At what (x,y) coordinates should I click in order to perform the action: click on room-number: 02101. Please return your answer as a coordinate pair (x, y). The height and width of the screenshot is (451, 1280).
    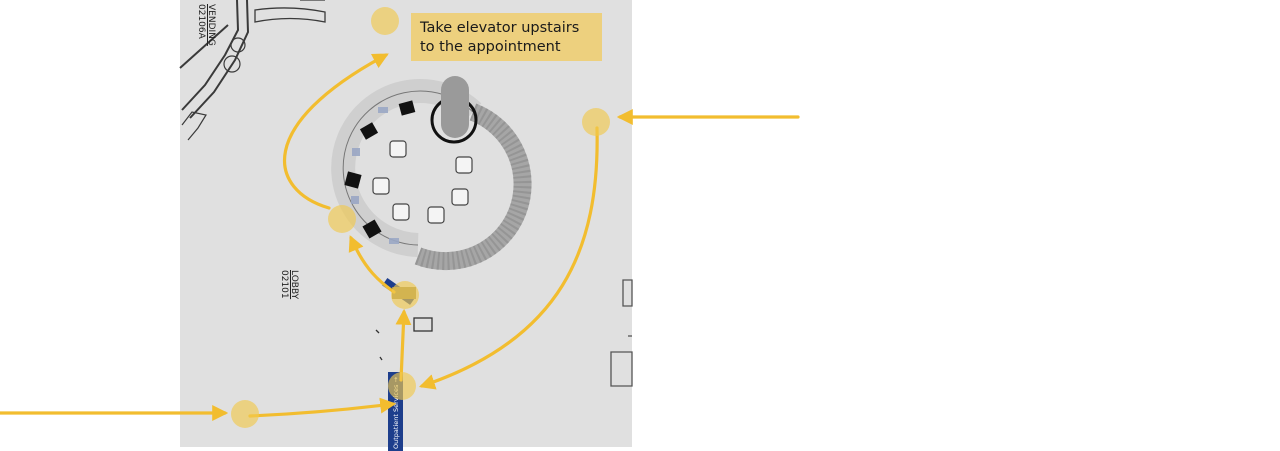
    Looking at the image, I should click on (284, 284).